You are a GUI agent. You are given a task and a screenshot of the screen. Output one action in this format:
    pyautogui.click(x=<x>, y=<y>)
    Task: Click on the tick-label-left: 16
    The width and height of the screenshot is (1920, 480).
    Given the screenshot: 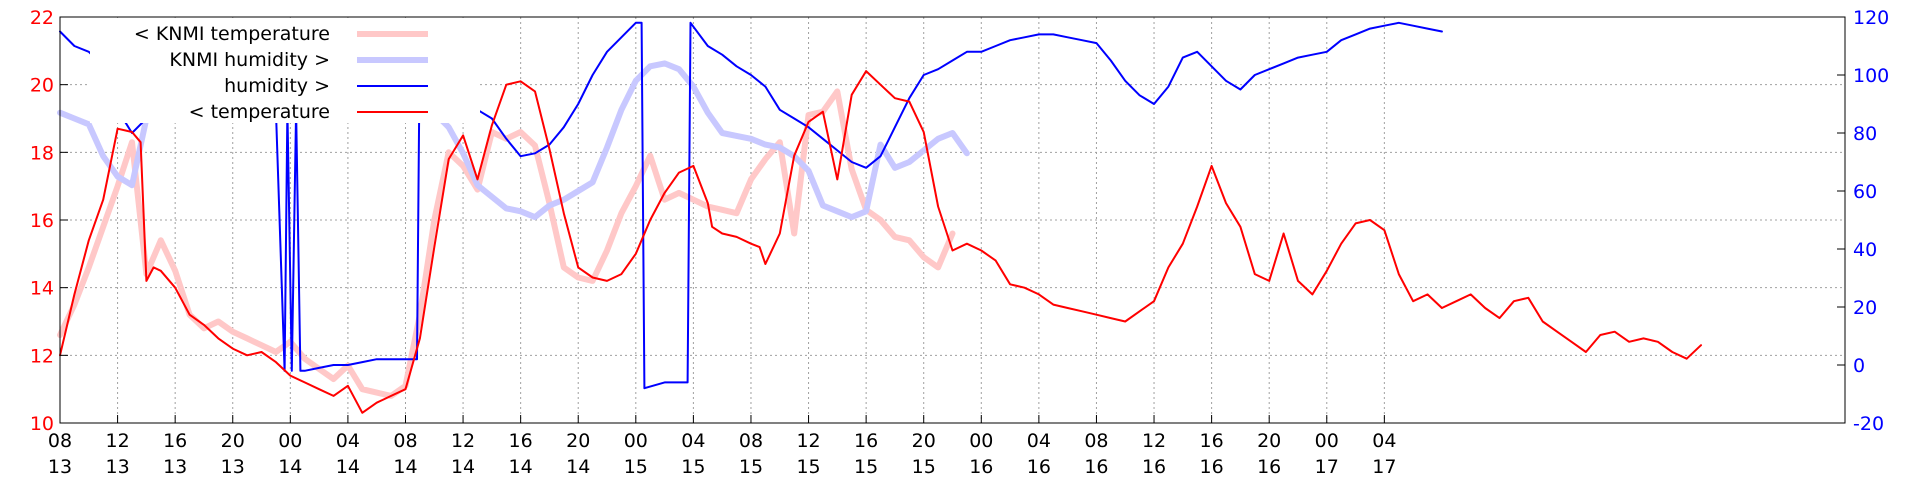 What is the action you would take?
    pyautogui.click(x=42, y=221)
    